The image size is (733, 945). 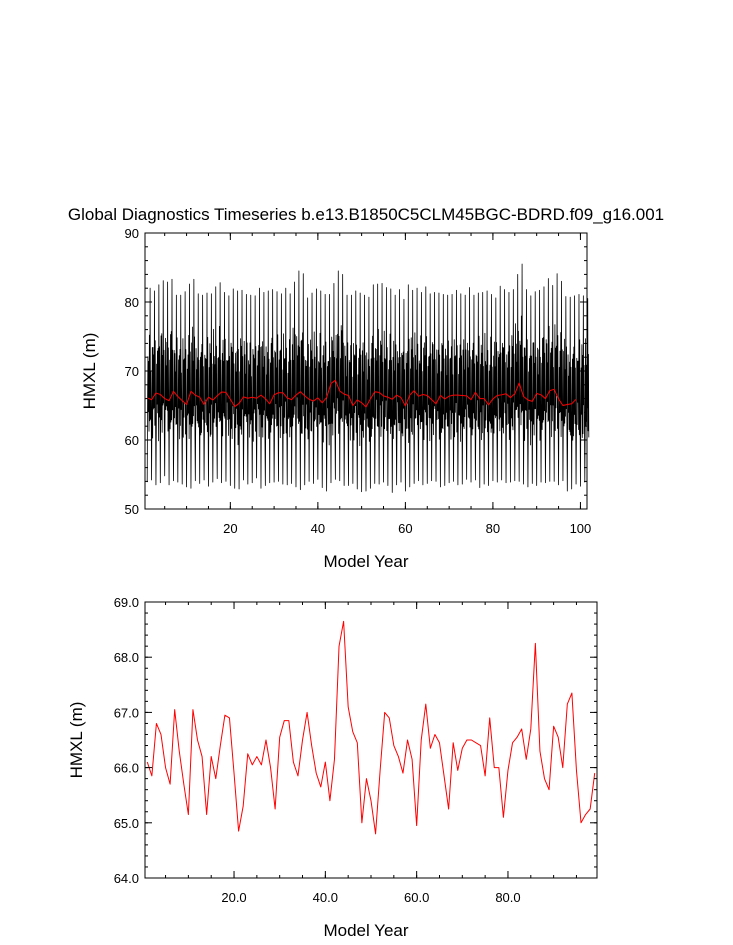 What do you see at coordinates (325, 897) in the screenshot?
I see `bottom-x-tick-label: 40.0` at bounding box center [325, 897].